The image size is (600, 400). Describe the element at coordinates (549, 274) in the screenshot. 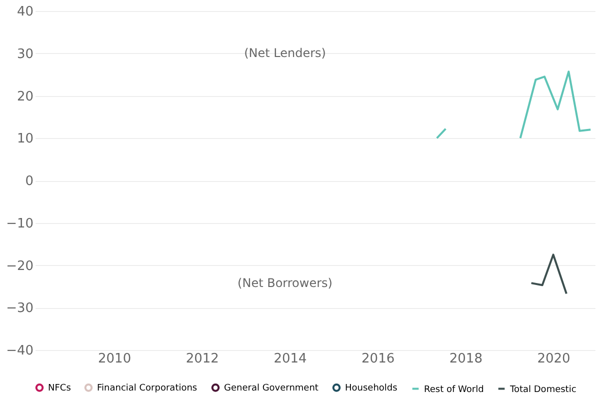

I see `line-series` at that location.